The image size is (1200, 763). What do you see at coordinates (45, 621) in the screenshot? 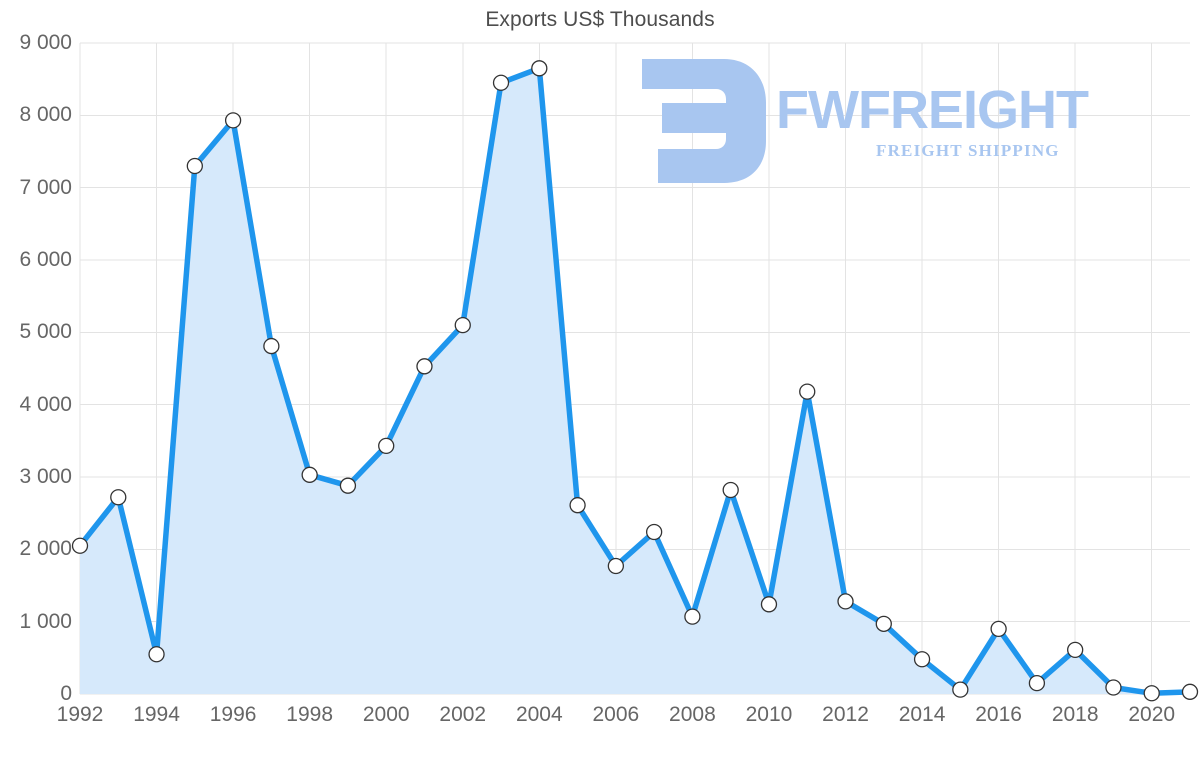
I see `y-axis-tick-label: 1 000` at bounding box center [45, 621].